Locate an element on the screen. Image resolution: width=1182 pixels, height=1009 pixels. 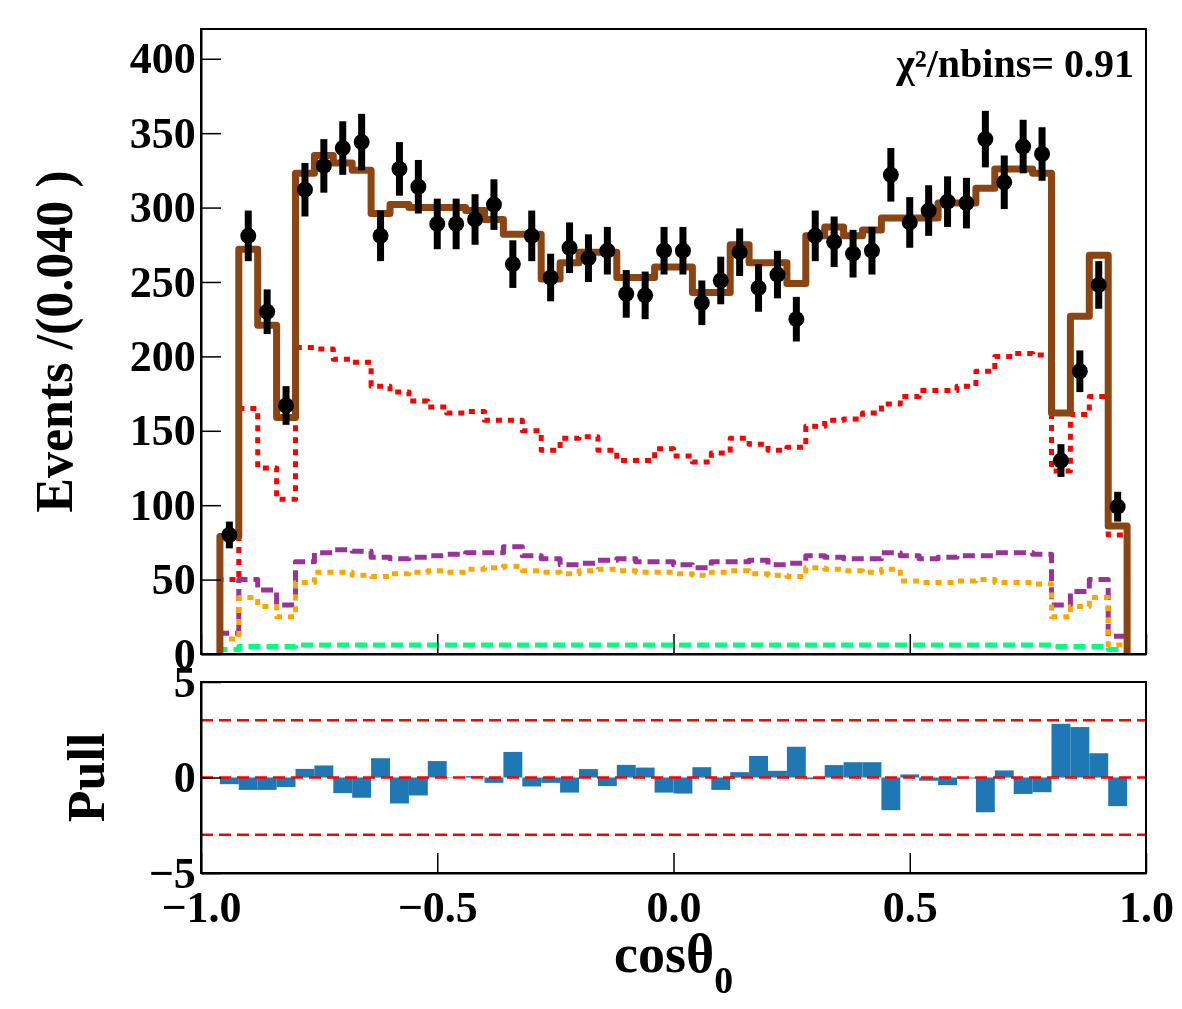
y-tick-label: 300 is located at coordinates (162, 208).